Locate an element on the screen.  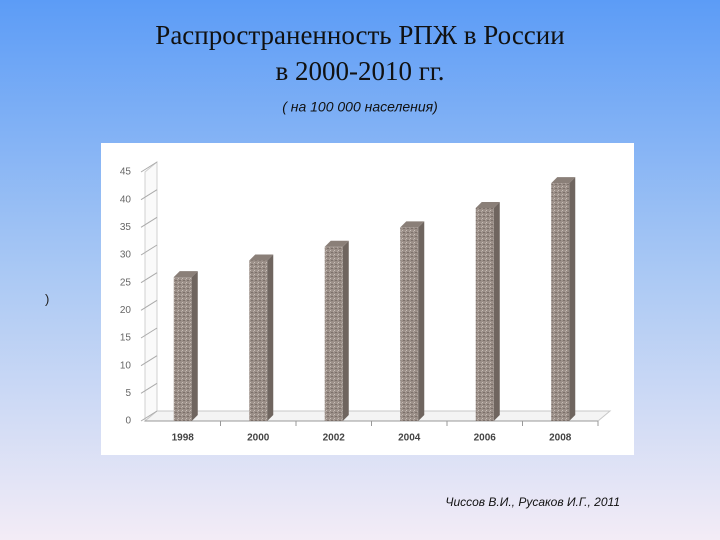
side-mark: ) is located at coordinates (47, 298).